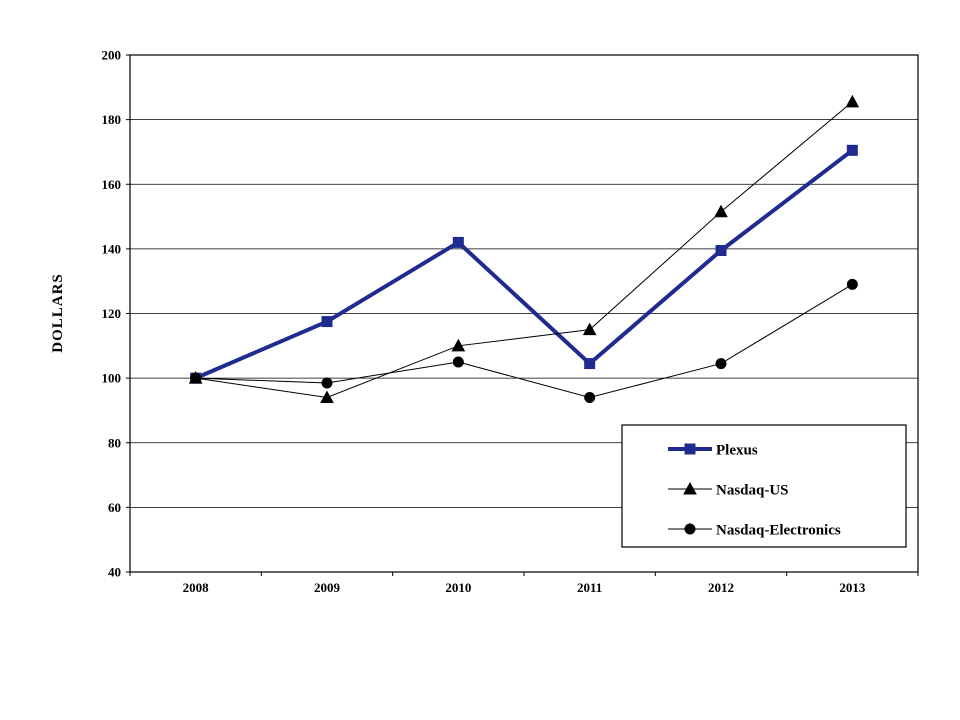  Describe the element at coordinates (112, 55) in the screenshot. I see `y-tick-label: 200` at that location.